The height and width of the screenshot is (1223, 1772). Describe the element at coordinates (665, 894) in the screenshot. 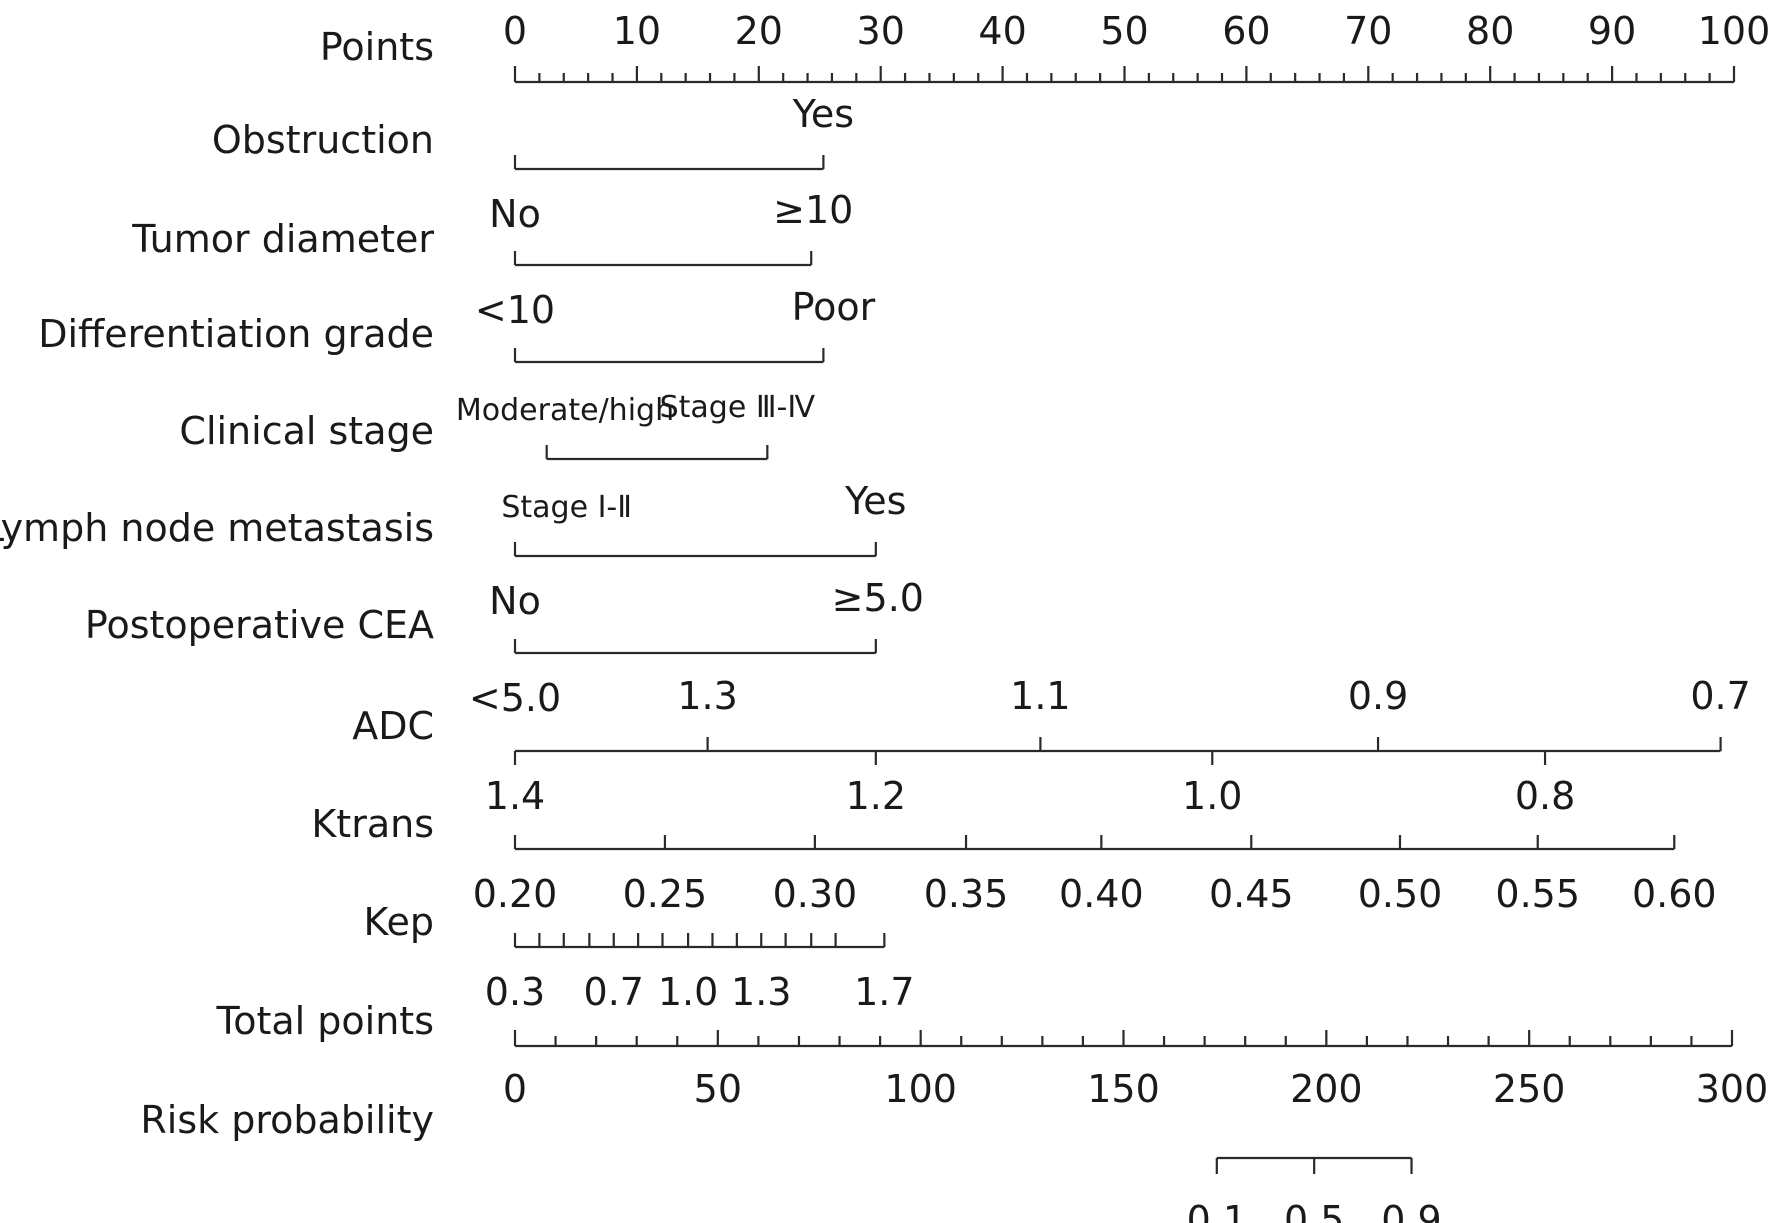

I see `ktrans-tick-label: 0.25` at that location.